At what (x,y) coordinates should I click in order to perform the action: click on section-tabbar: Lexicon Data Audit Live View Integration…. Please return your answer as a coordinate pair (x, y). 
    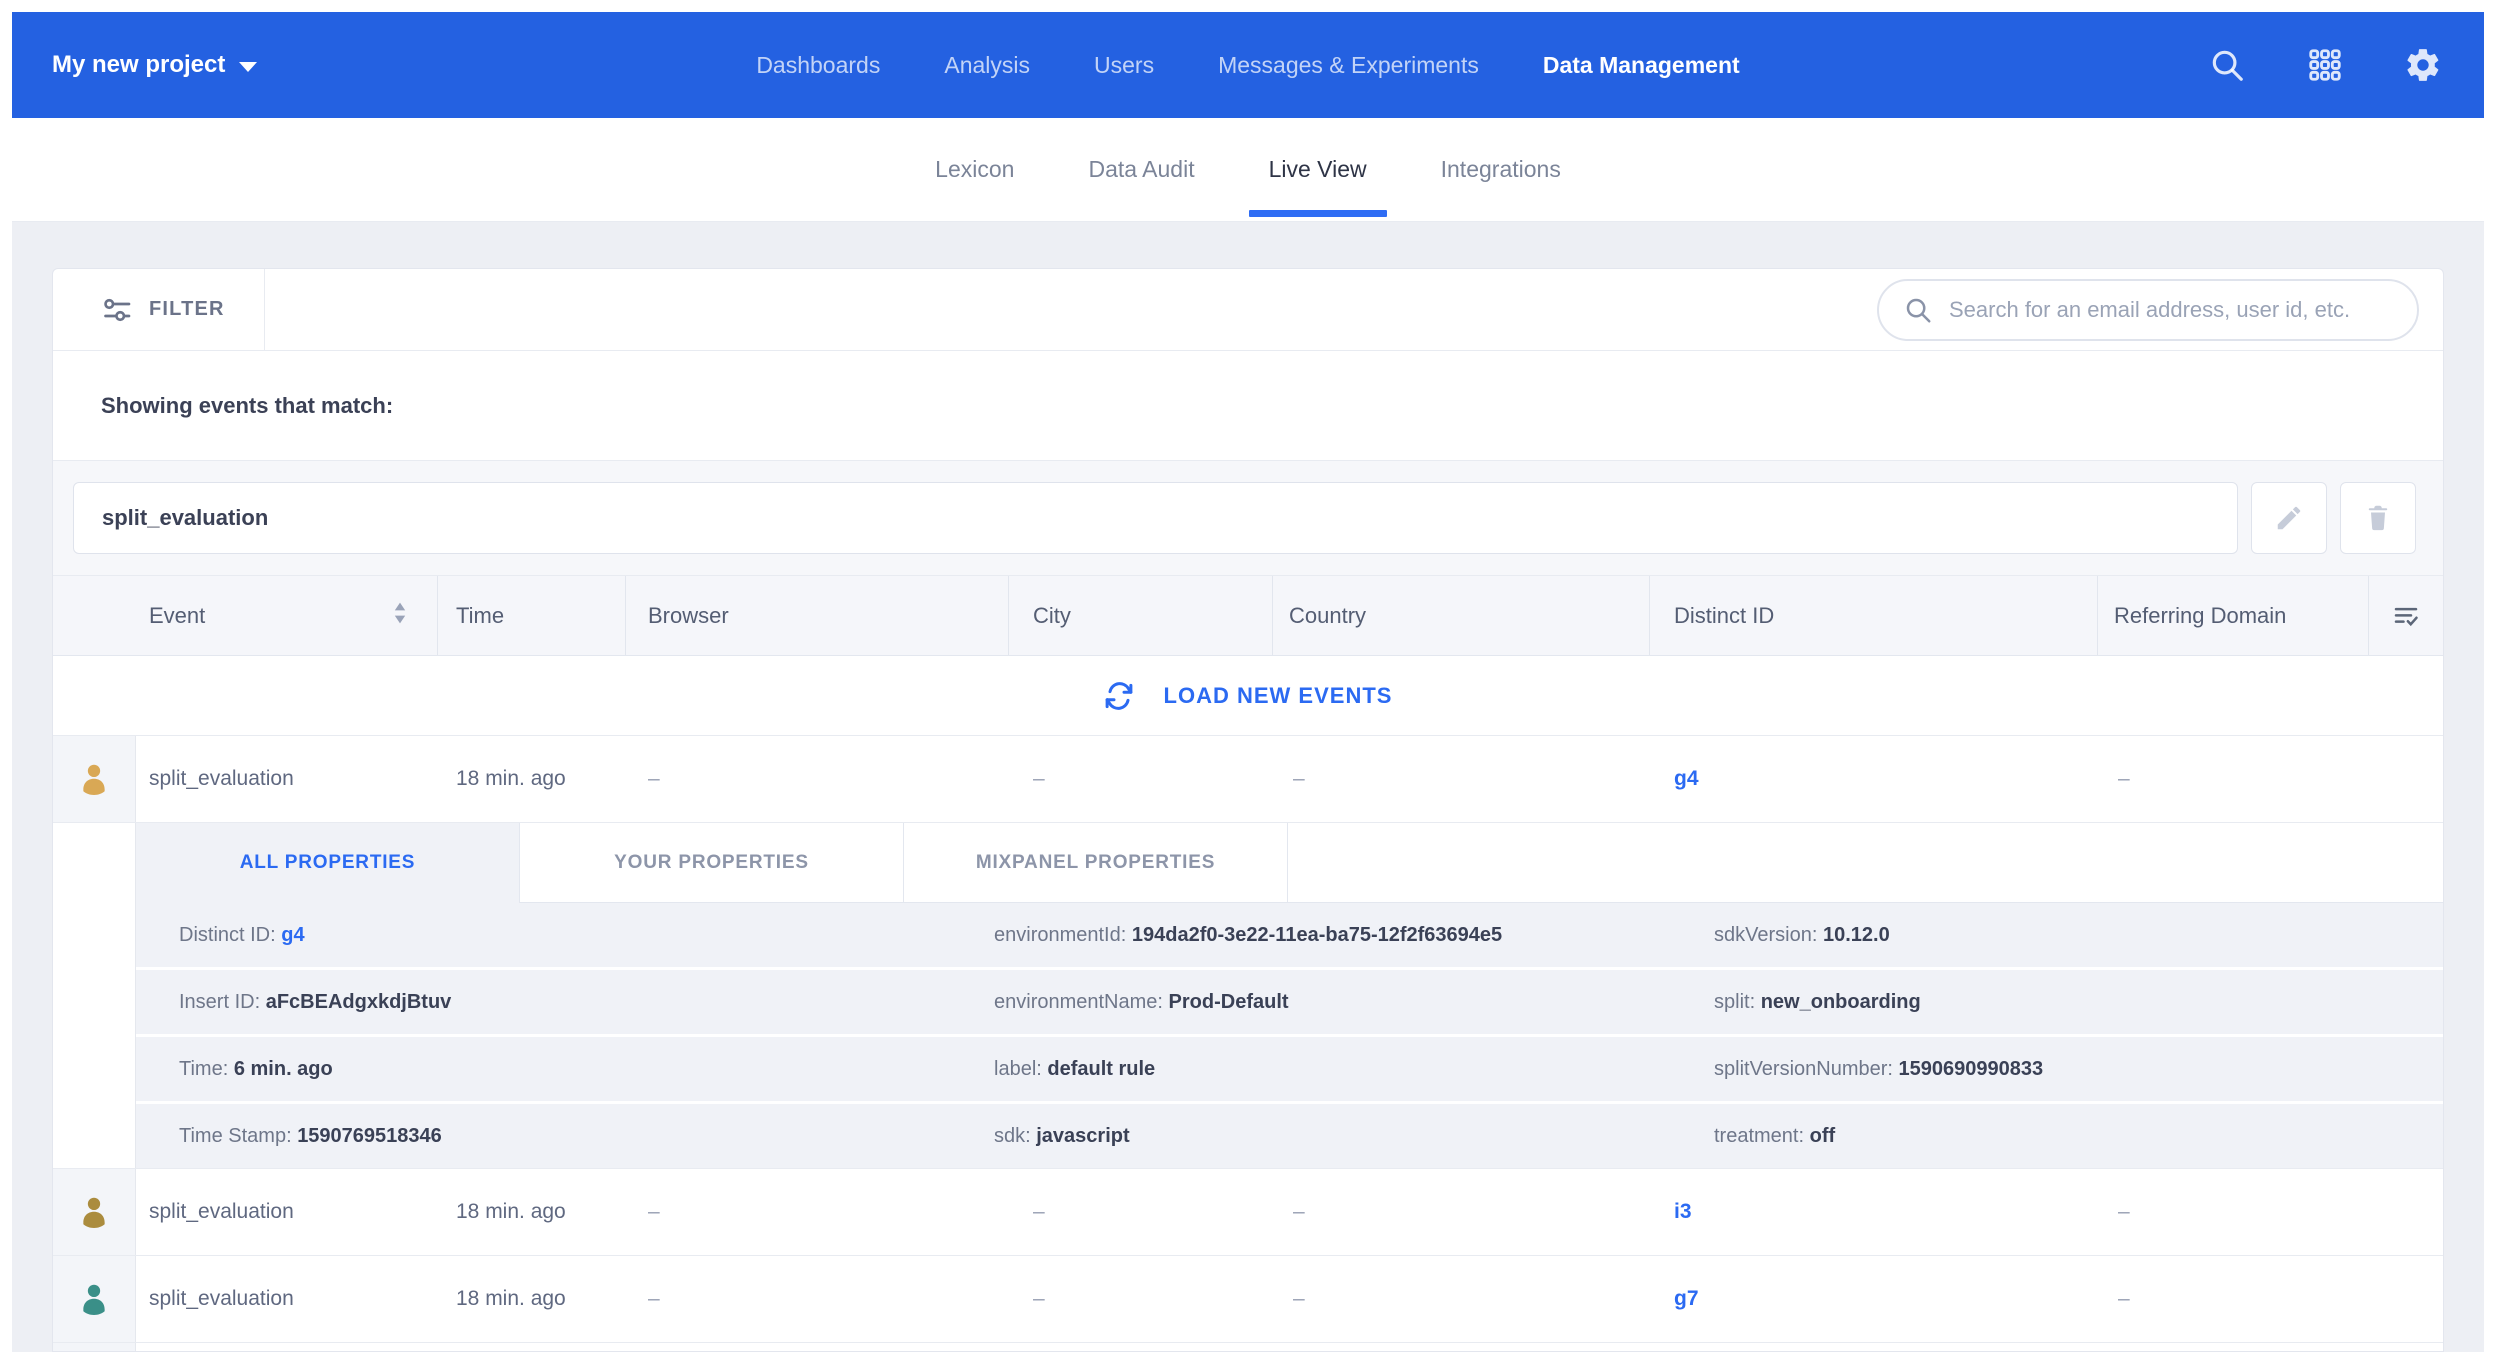
    Looking at the image, I should click on (1248, 170).